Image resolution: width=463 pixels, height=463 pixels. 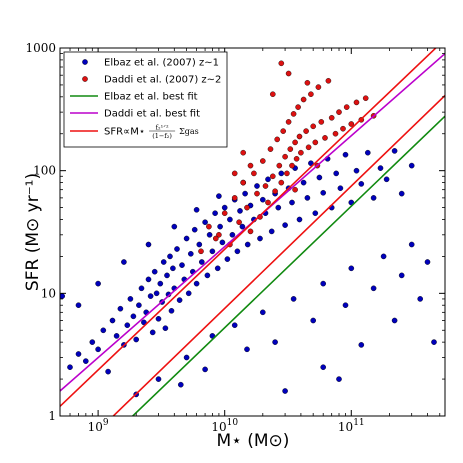 I want to click on legend-math-term: Σgas, so click(x=189, y=131).